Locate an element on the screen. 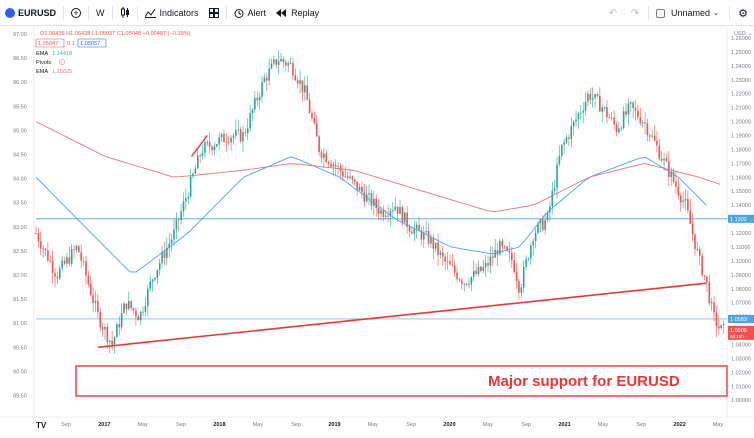 The height and width of the screenshot is (438, 754). compare-add-button: + is located at coordinates (76, 13).